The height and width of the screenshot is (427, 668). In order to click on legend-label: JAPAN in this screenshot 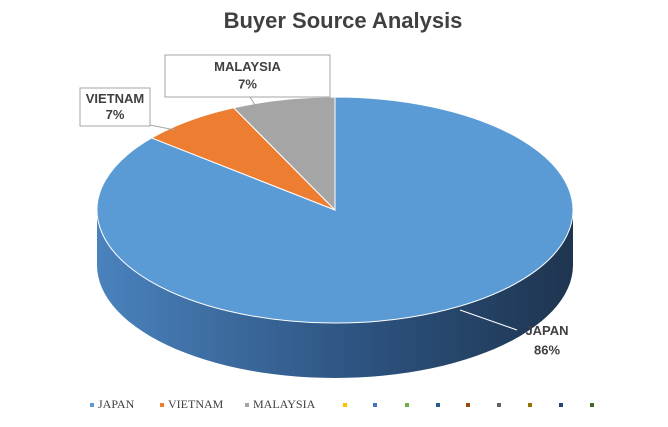, I will do `click(116, 404)`.